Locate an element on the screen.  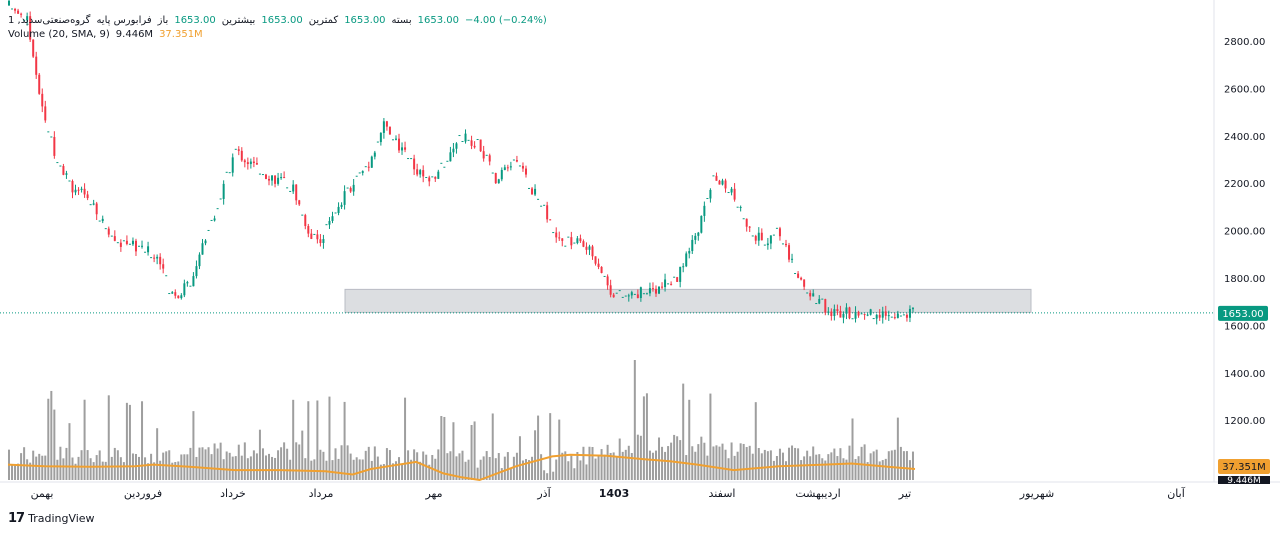
close-value: 1653.00 is located at coordinates (438, 20).